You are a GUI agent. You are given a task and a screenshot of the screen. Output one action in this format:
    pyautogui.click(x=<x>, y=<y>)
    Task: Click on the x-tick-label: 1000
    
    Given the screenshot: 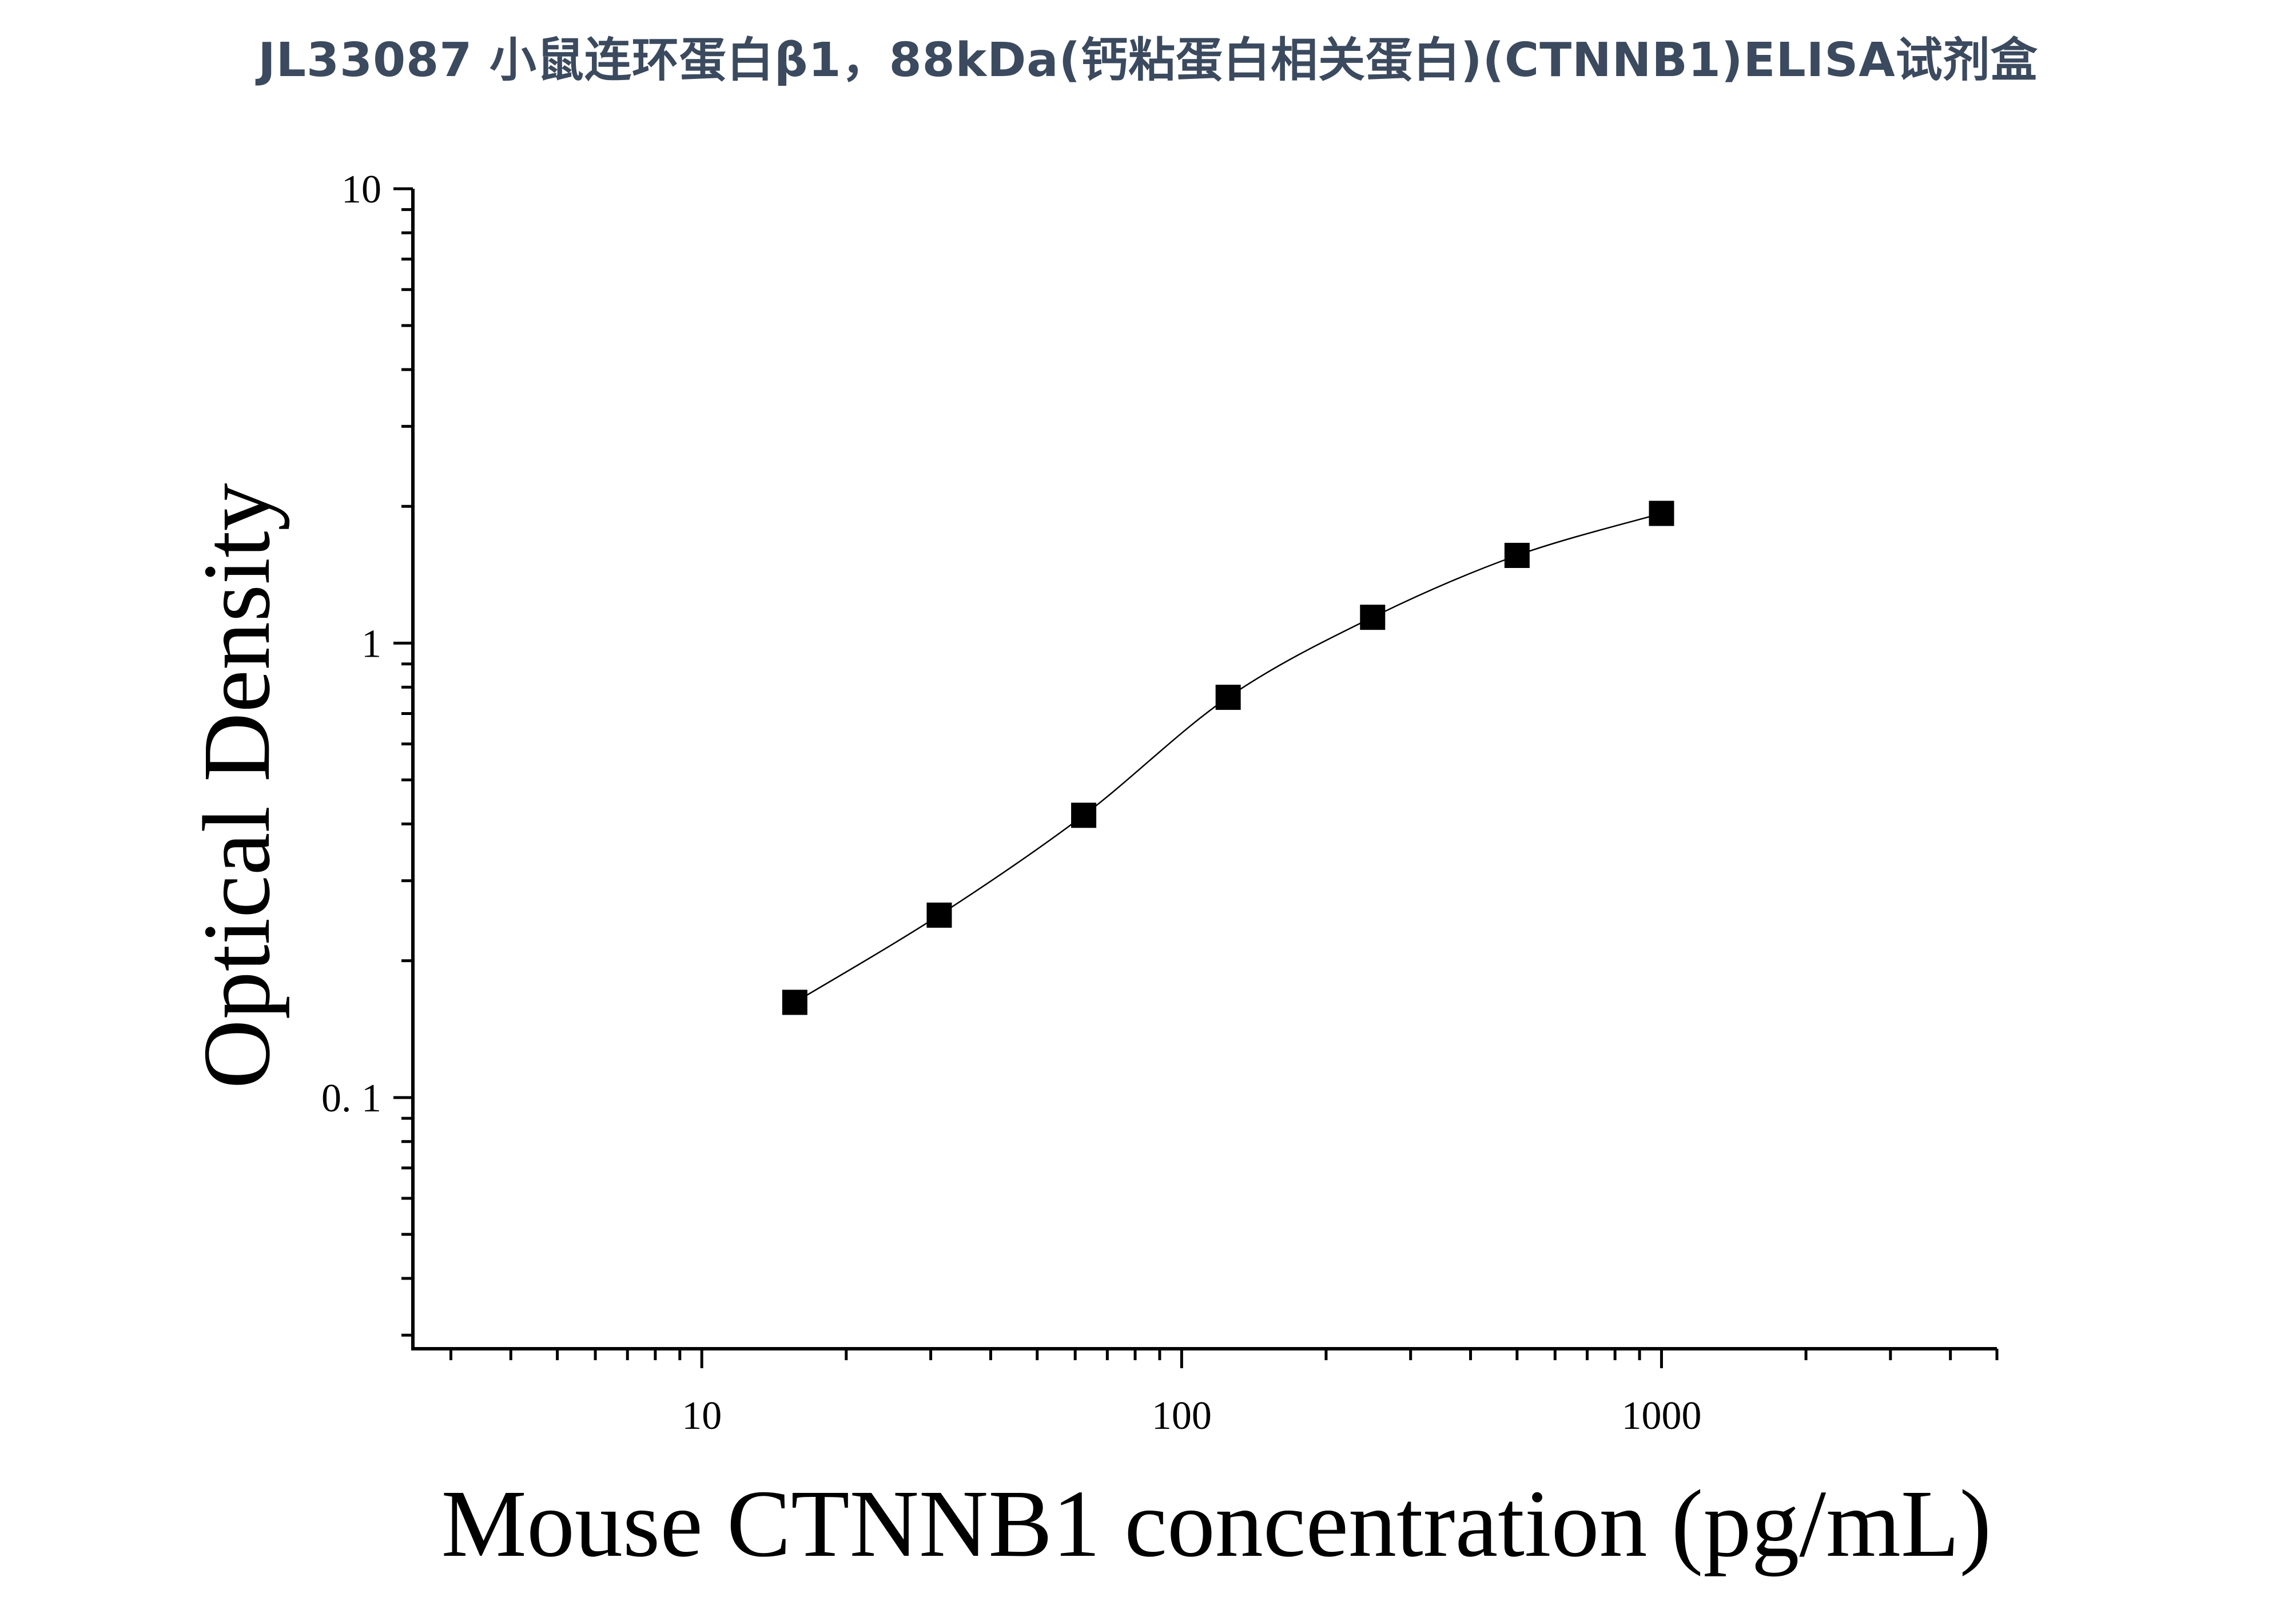 What is the action you would take?
    pyautogui.click(x=1661, y=1416)
    